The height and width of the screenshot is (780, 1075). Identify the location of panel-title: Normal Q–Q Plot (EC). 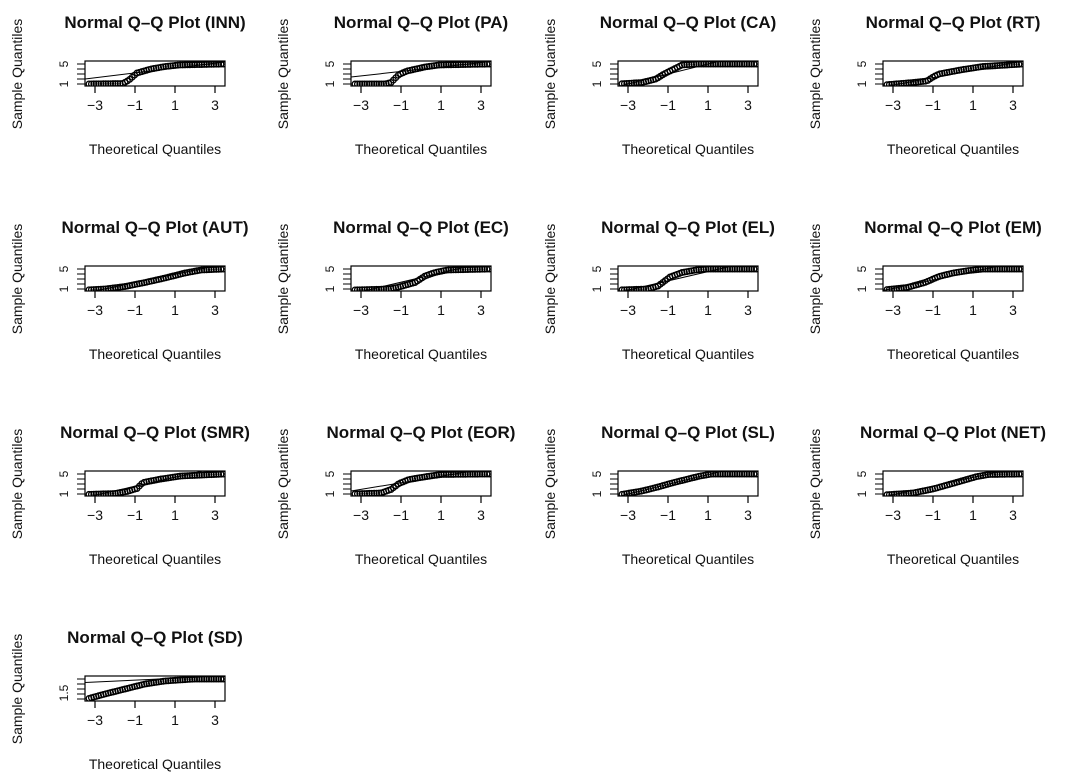
(421, 227).